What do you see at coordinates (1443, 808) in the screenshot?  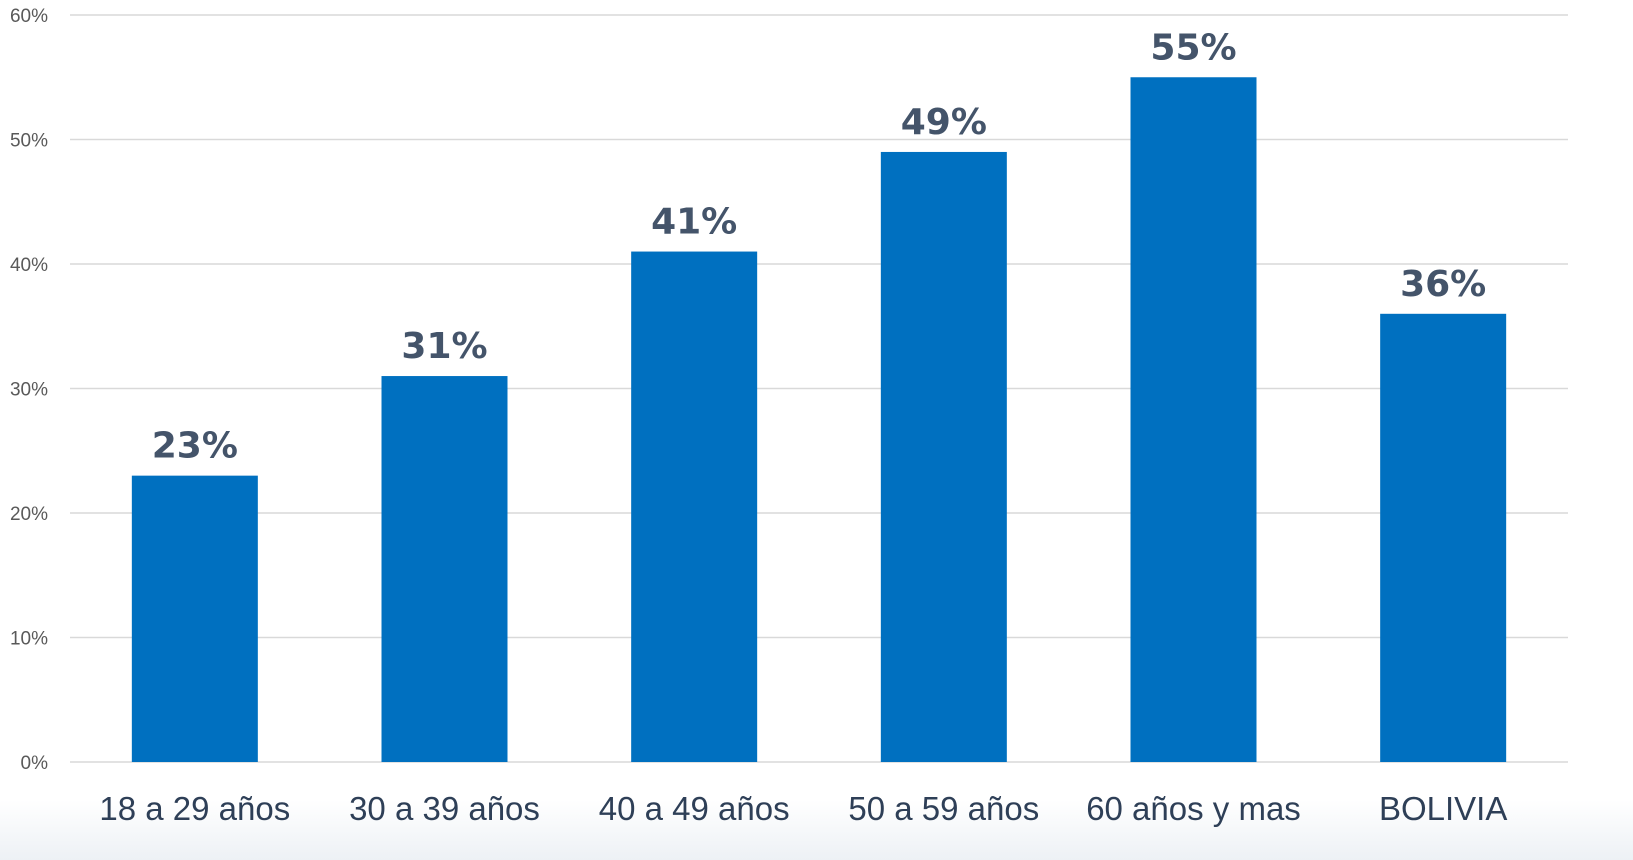 I see `x-tick-label: BOLIVIA` at bounding box center [1443, 808].